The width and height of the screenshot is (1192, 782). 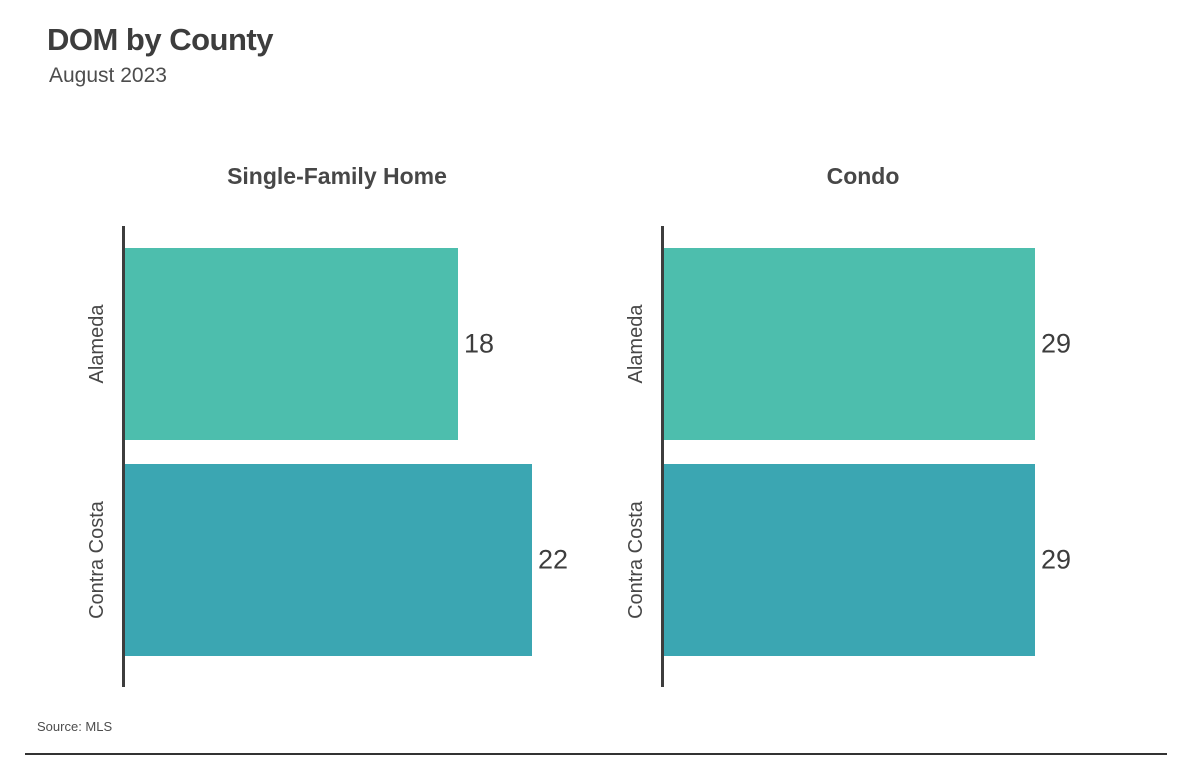 I want to click on source-note: Source: MLS, so click(x=75, y=726).